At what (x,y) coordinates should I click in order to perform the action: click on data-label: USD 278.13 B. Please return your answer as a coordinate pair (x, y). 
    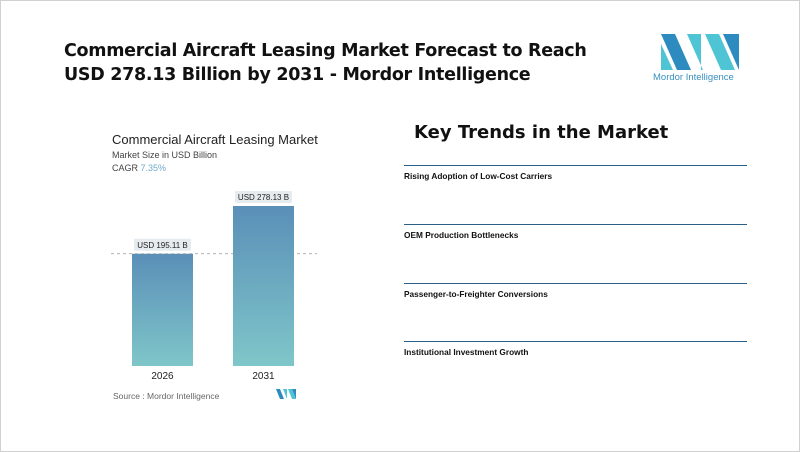
    Looking at the image, I should click on (263, 197).